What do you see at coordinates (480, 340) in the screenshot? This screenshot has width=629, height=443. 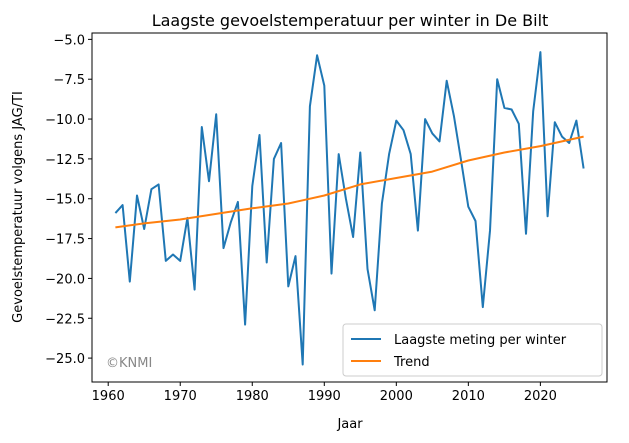 I see `legend-label-meting: Laagste meting per winter` at bounding box center [480, 340].